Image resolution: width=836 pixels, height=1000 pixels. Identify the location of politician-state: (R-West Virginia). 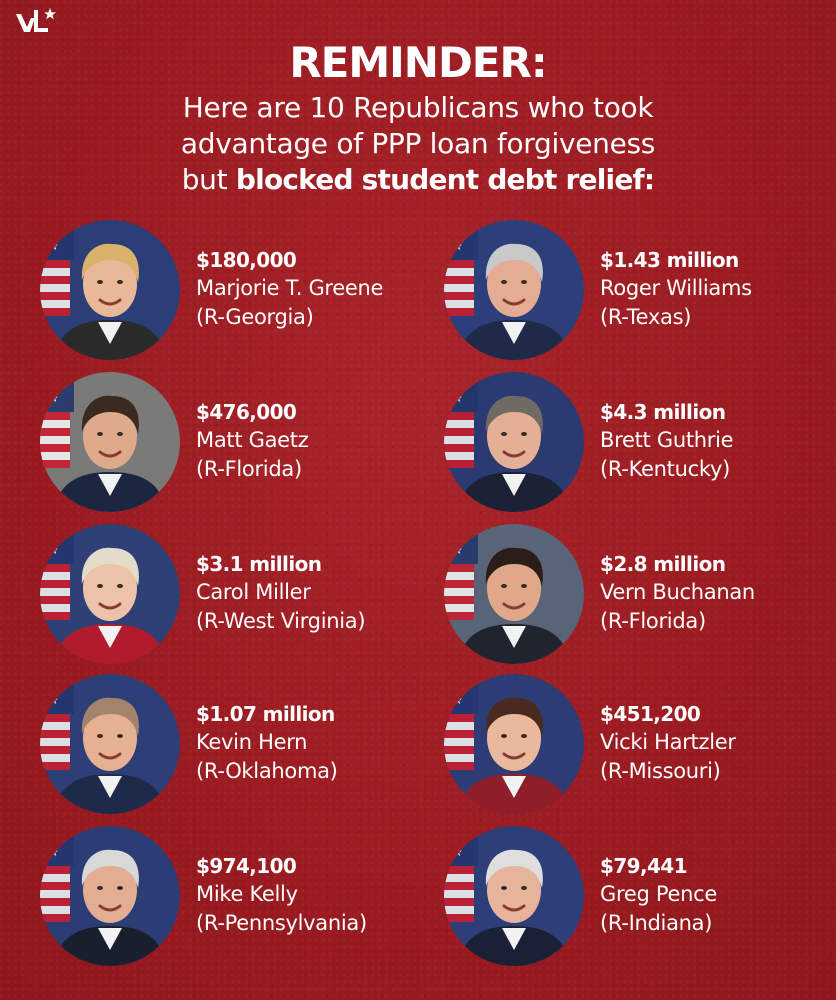
(281, 621).